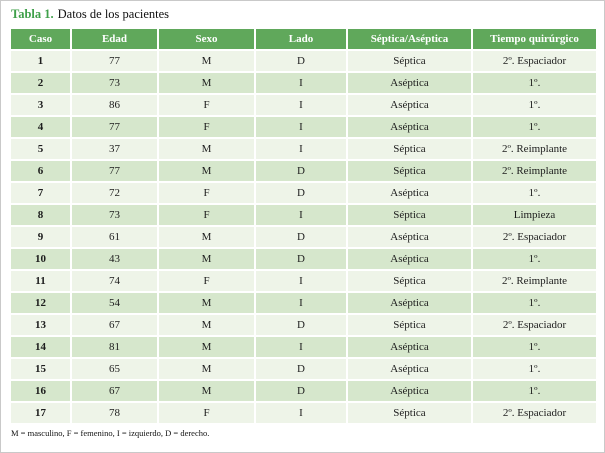  Describe the element at coordinates (114, 413) in the screenshot. I see `cell: 78` at that location.